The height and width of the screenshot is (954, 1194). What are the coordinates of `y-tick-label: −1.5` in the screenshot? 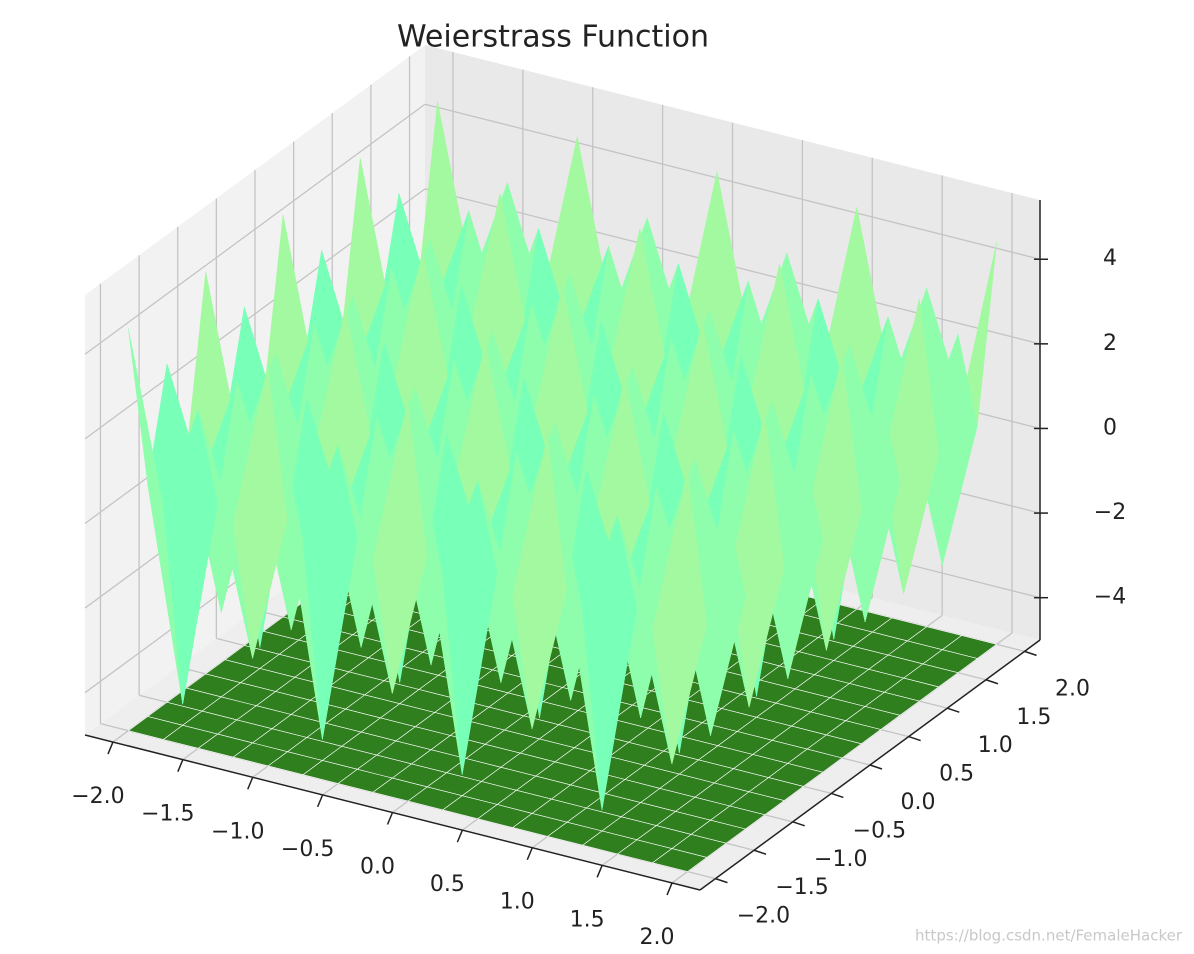 It's located at (801, 887).